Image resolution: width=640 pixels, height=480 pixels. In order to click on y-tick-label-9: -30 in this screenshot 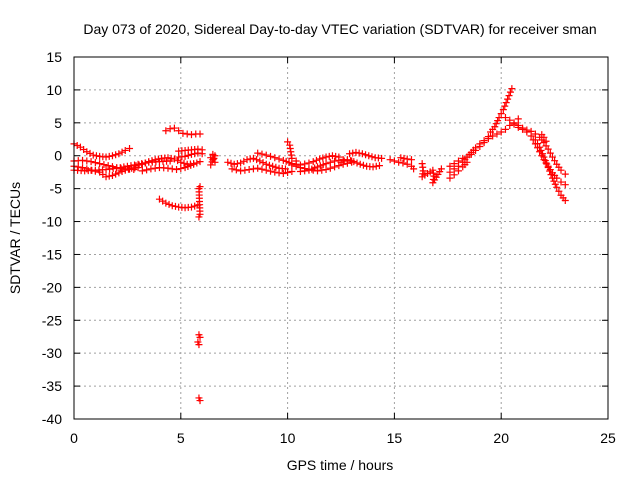, I will do `click(52, 353)`.